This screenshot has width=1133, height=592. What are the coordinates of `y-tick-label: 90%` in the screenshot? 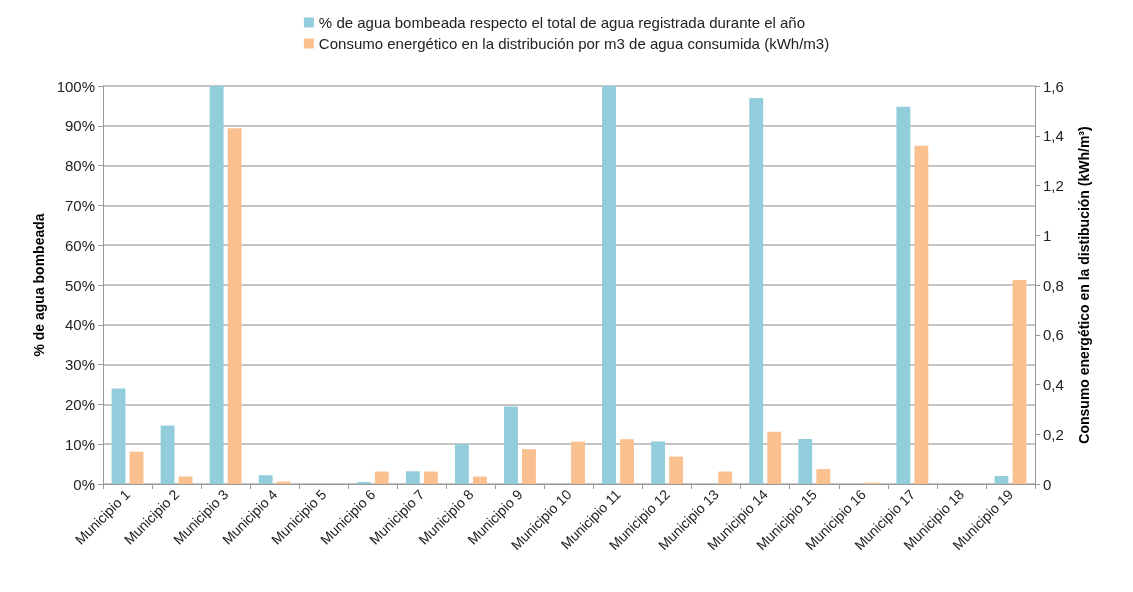 It's located at (79, 126).